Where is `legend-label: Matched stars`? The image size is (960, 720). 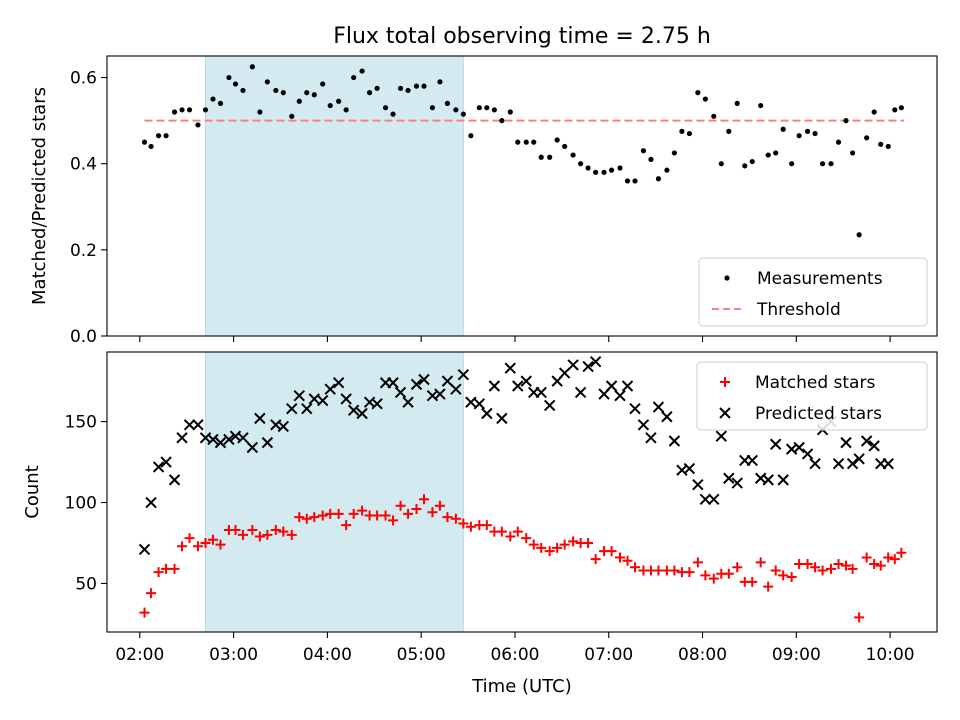
legend-label: Matched stars is located at coordinates (815, 383).